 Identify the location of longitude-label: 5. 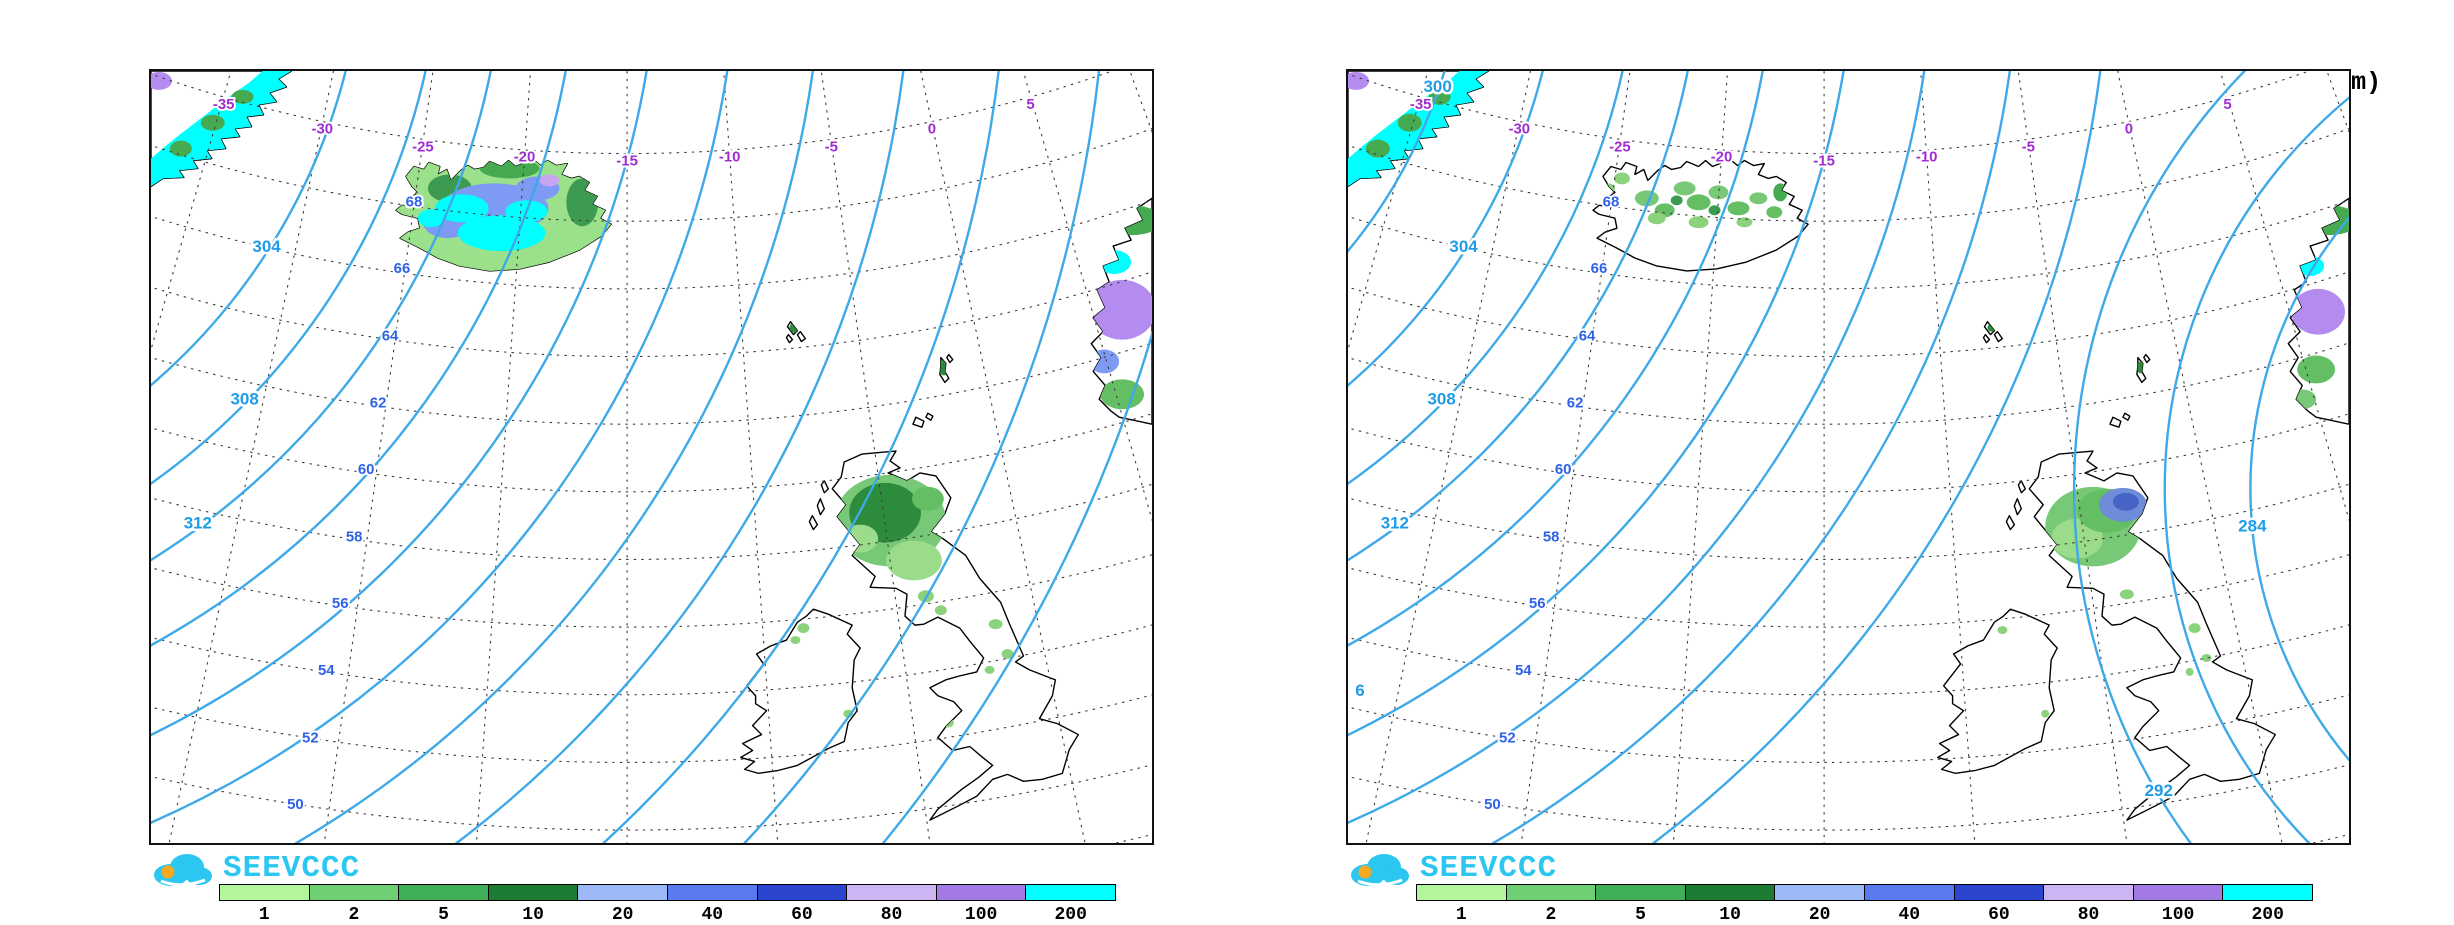
(1030, 104).